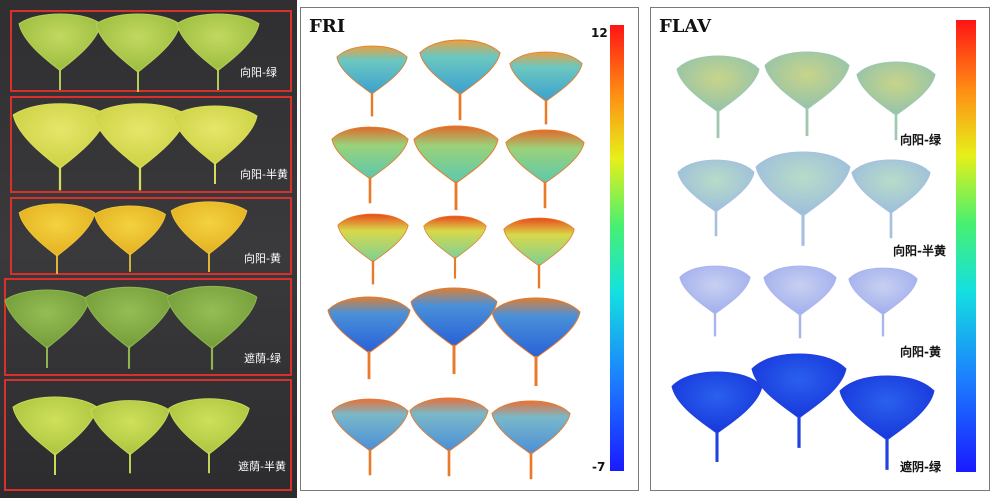 The width and height of the screenshot is (993, 498). Describe the element at coordinates (327, 26) in the screenshot. I see `fri-panel-title: FRI` at that location.